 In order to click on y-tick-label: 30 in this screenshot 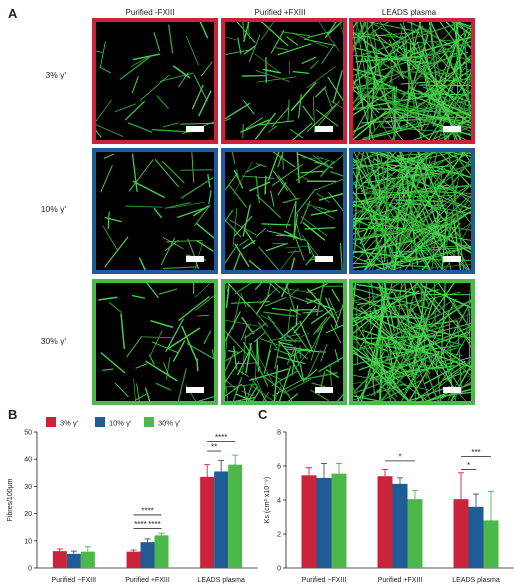, I will do `click(28, 487)`.